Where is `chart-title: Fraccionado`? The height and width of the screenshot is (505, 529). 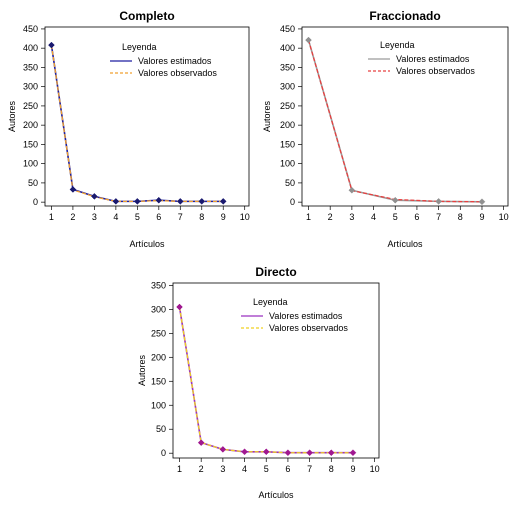 chart-title: Fraccionado is located at coordinates (404, 16).